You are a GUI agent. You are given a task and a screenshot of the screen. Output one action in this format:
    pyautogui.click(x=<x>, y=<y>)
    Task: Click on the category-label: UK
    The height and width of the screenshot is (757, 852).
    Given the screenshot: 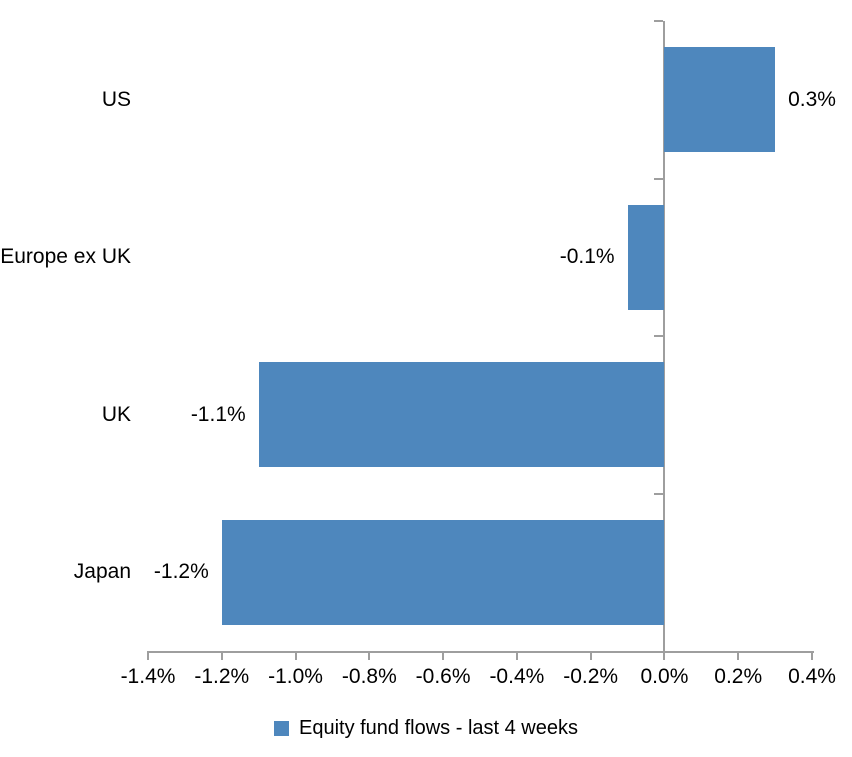 What is the action you would take?
    pyautogui.click(x=116, y=414)
    